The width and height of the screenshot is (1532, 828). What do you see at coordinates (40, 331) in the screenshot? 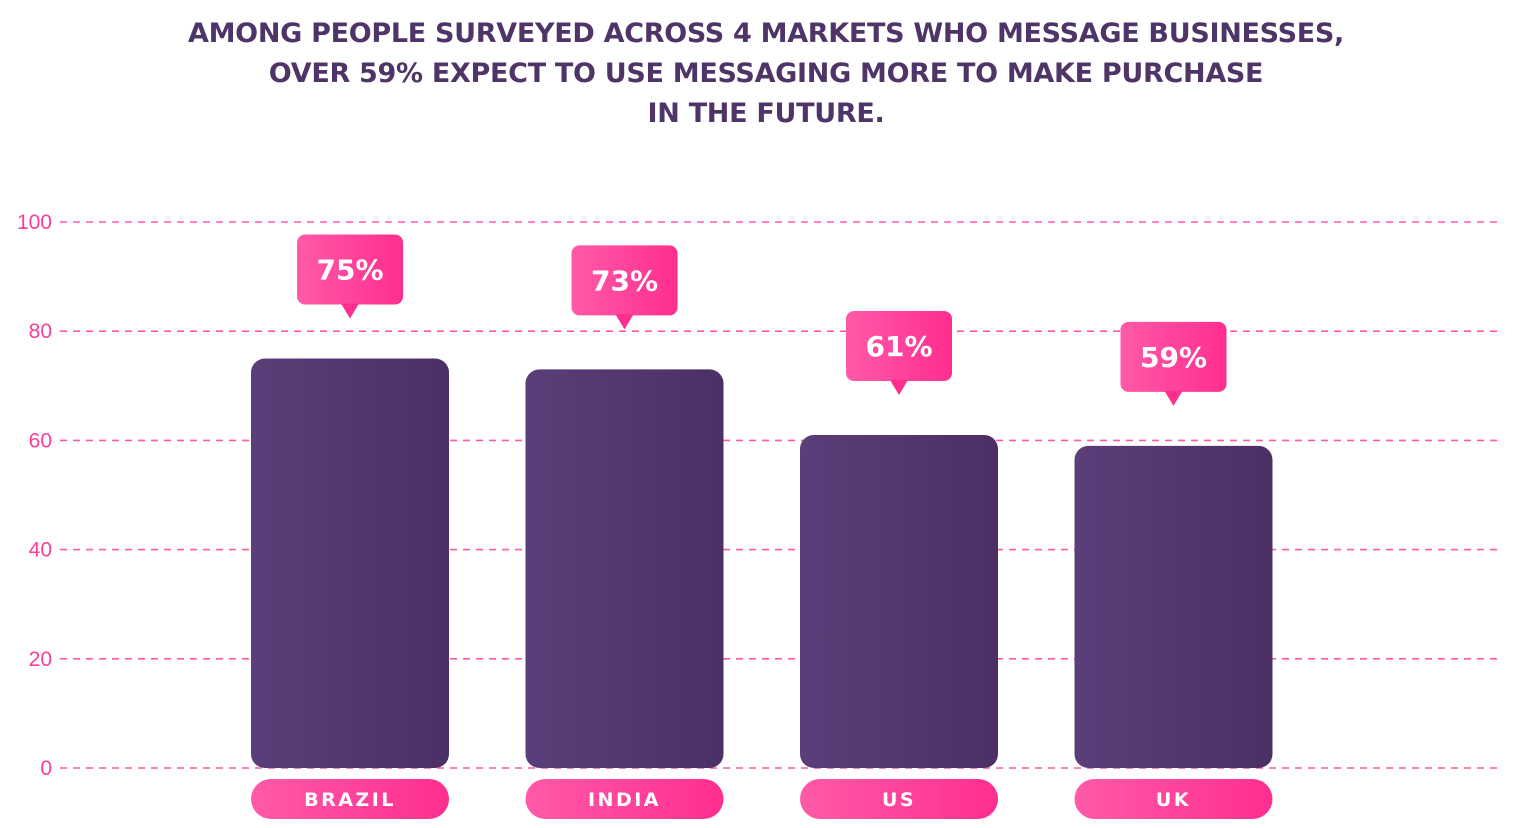
I see `y-tick-label: 80` at bounding box center [40, 331].